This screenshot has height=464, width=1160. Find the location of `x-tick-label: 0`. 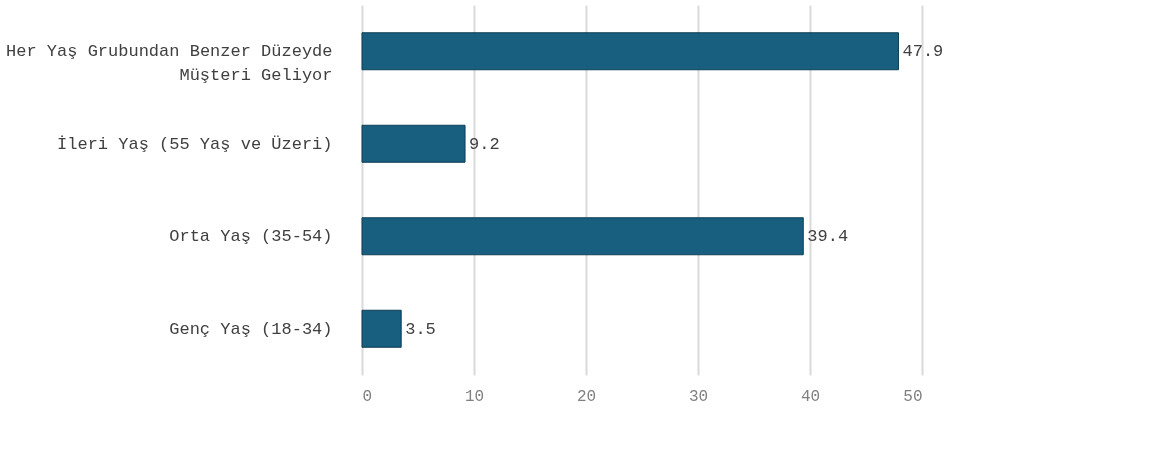

x-tick-label: 0 is located at coordinates (367, 396).